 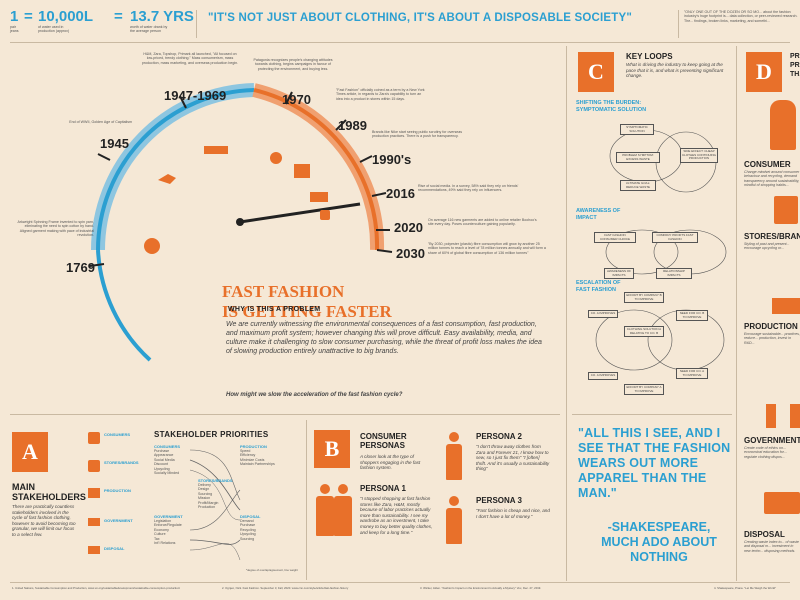 I want to click on priority-item: Economy, so click(x=161, y=529).